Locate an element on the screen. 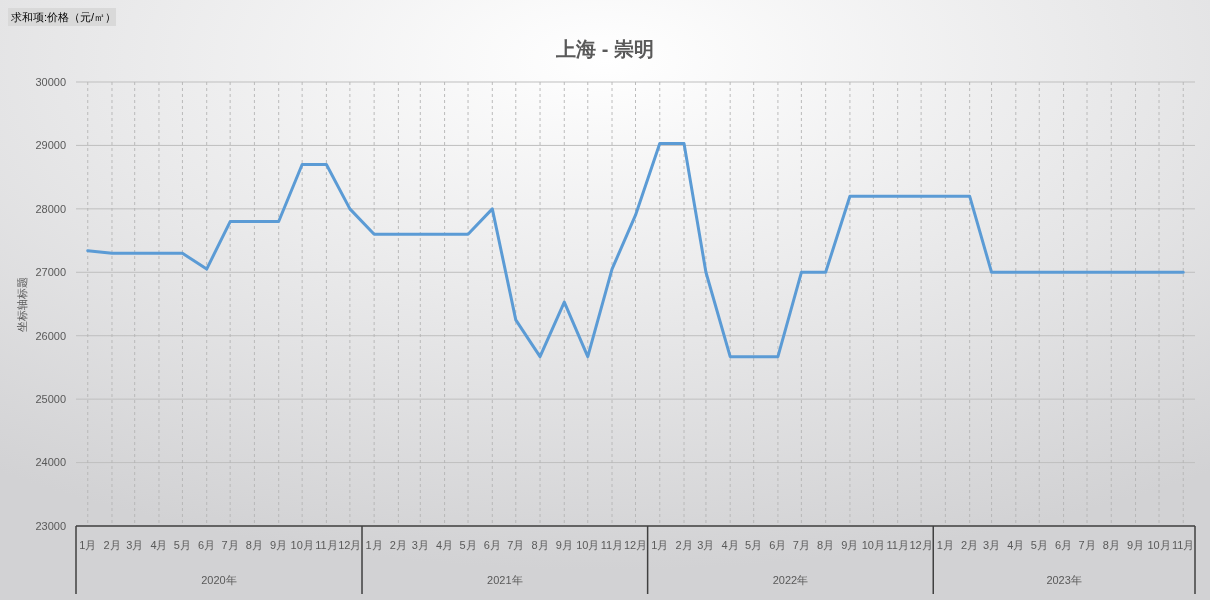 The height and width of the screenshot is (600, 1210). y-tick-label: 25000 is located at coordinates (50, 398).